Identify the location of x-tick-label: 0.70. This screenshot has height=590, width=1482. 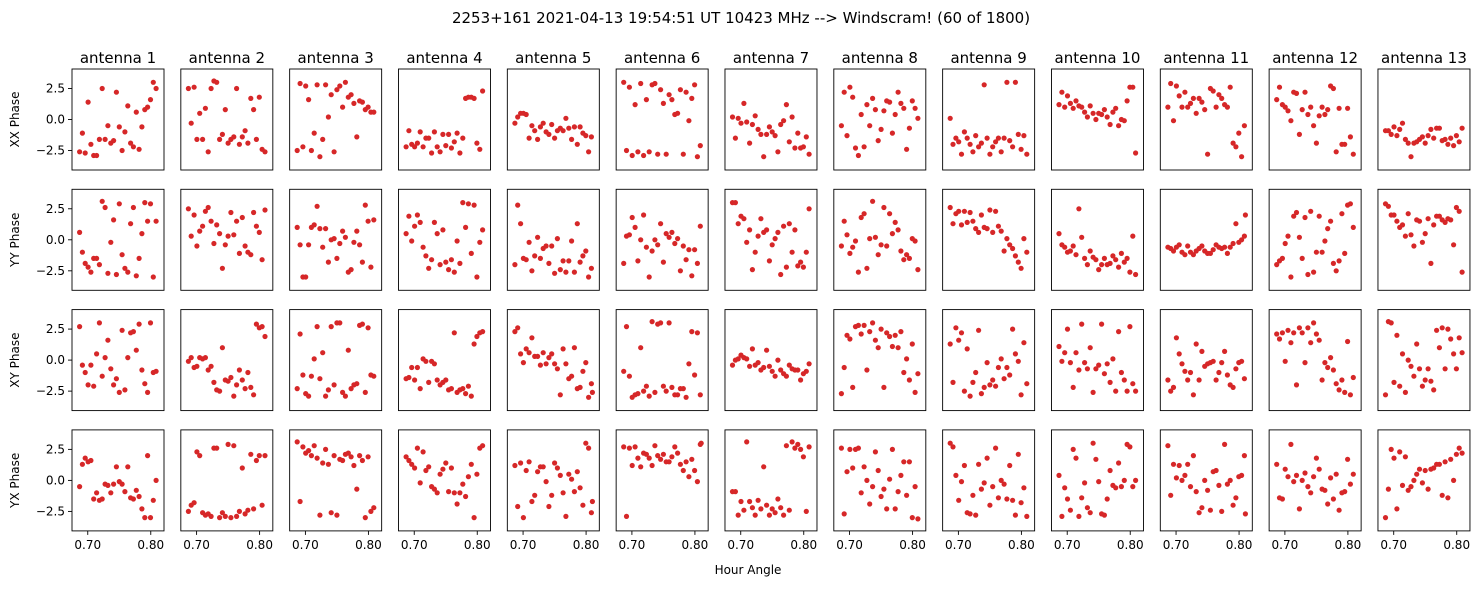
(1176, 545).